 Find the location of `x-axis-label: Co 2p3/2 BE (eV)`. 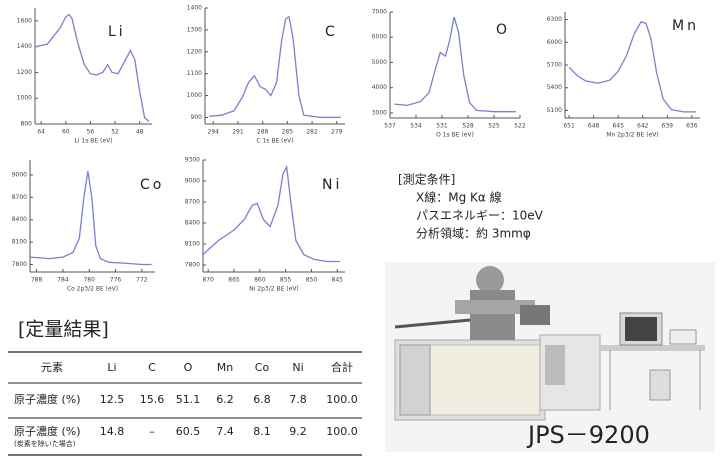

x-axis-label: Co 2p3/2 BE (eV) is located at coordinates (92, 289).